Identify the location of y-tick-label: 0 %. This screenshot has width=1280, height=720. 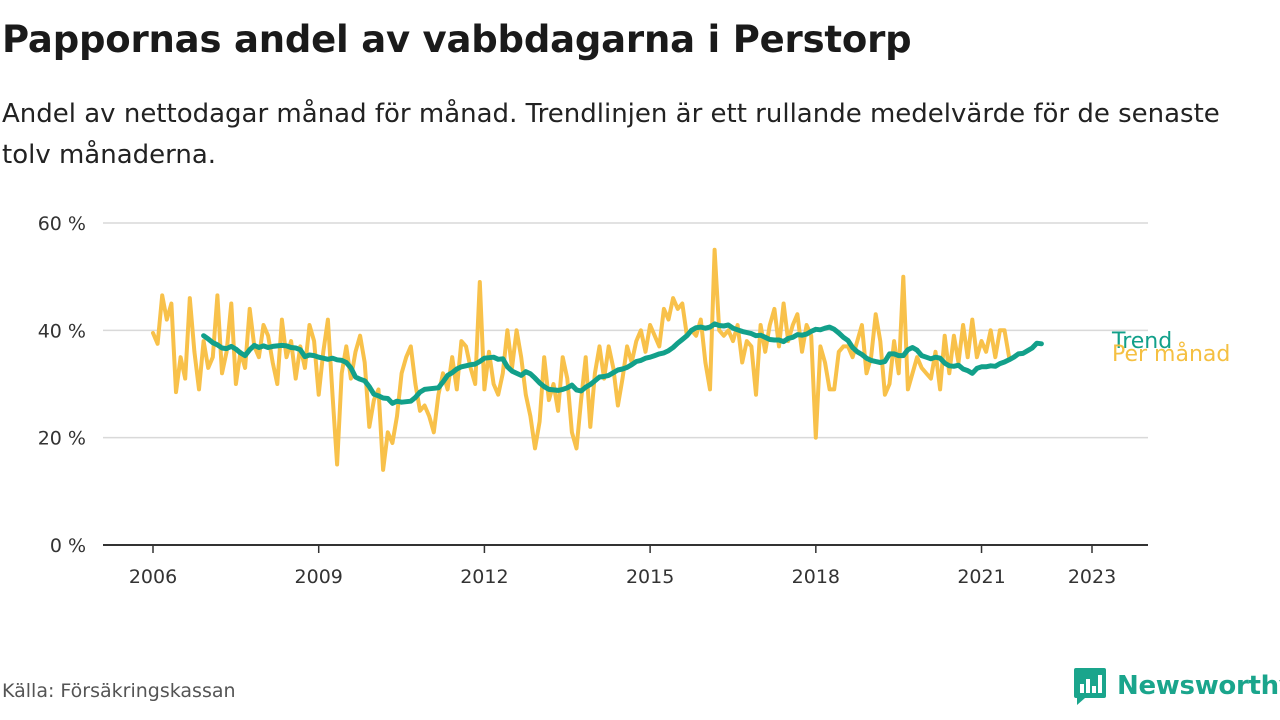
(68, 546).